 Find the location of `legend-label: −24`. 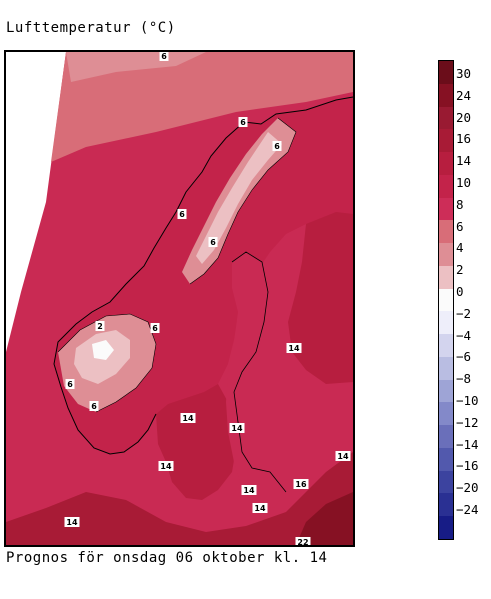

legend-label: −24 is located at coordinates (467, 509).